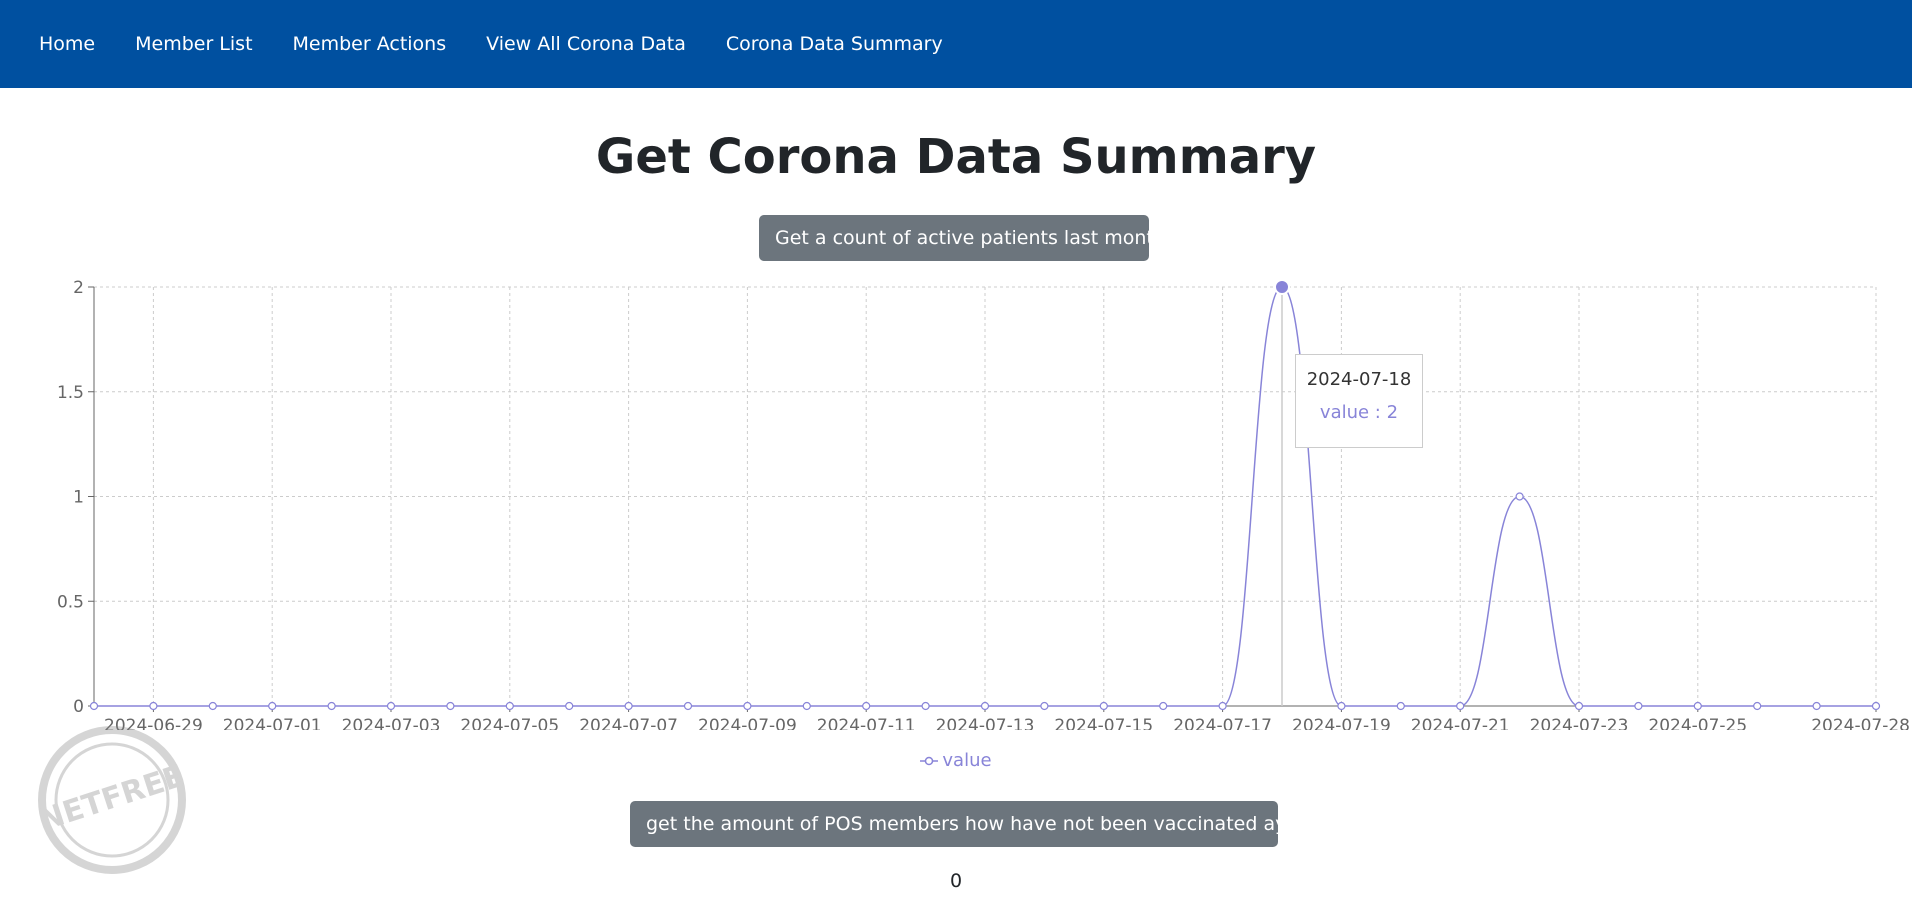 The height and width of the screenshot is (910, 1912). What do you see at coordinates (78, 288) in the screenshot?
I see `y-tick-label: 2` at bounding box center [78, 288].